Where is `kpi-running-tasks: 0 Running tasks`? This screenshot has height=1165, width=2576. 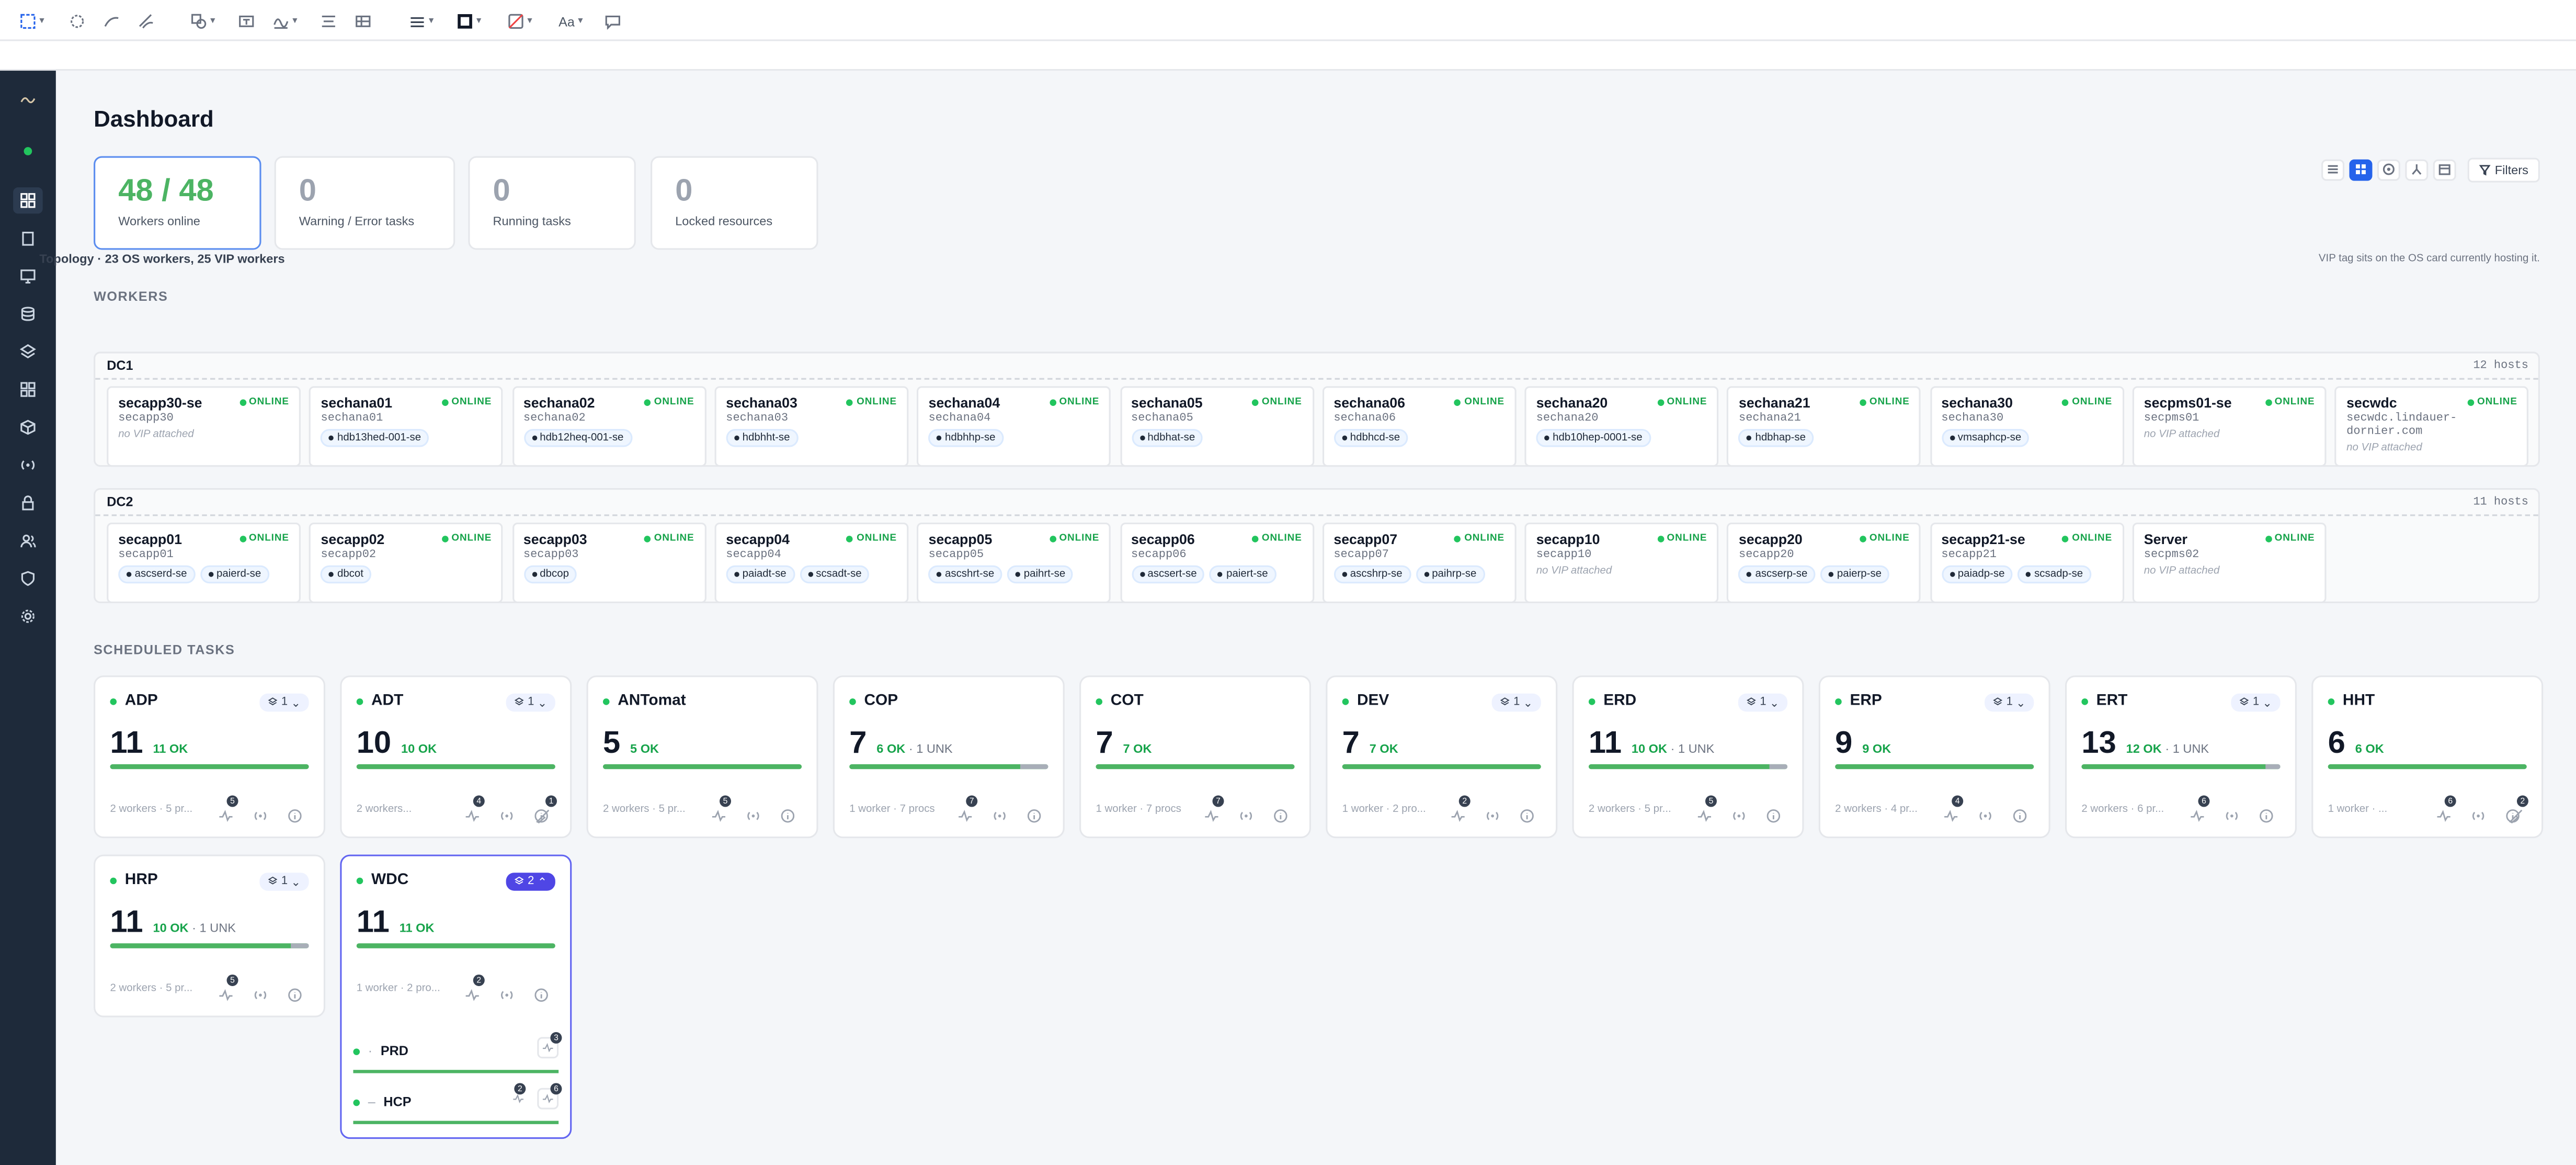
kpi-running-tasks: 0 Running tasks is located at coordinates (552, 203).